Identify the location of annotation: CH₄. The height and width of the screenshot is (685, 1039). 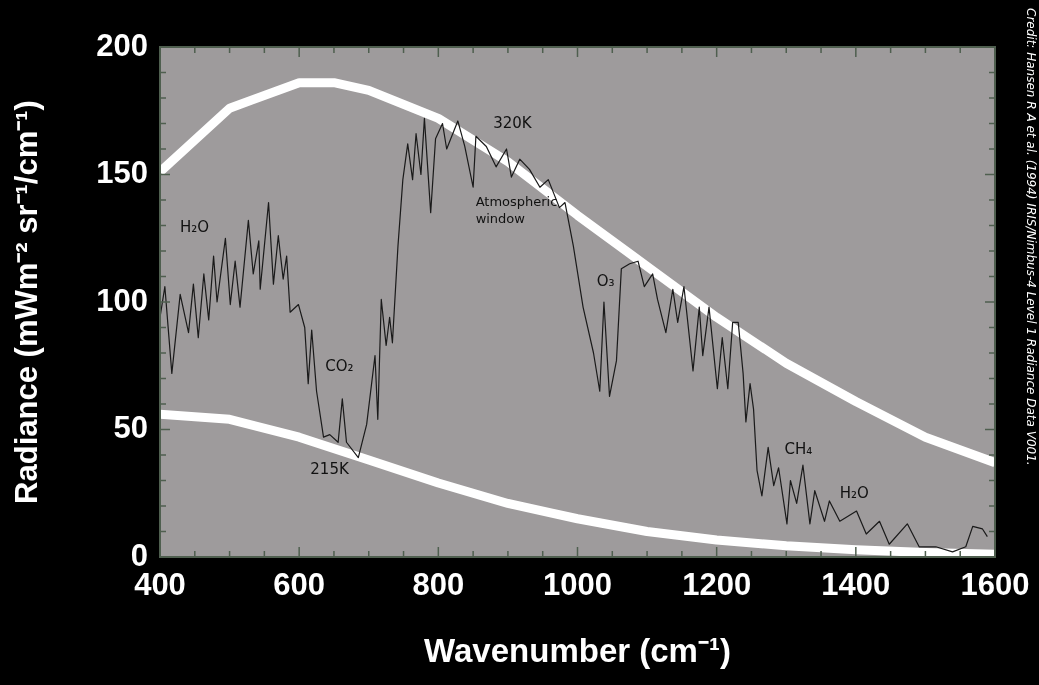
(798, 448).